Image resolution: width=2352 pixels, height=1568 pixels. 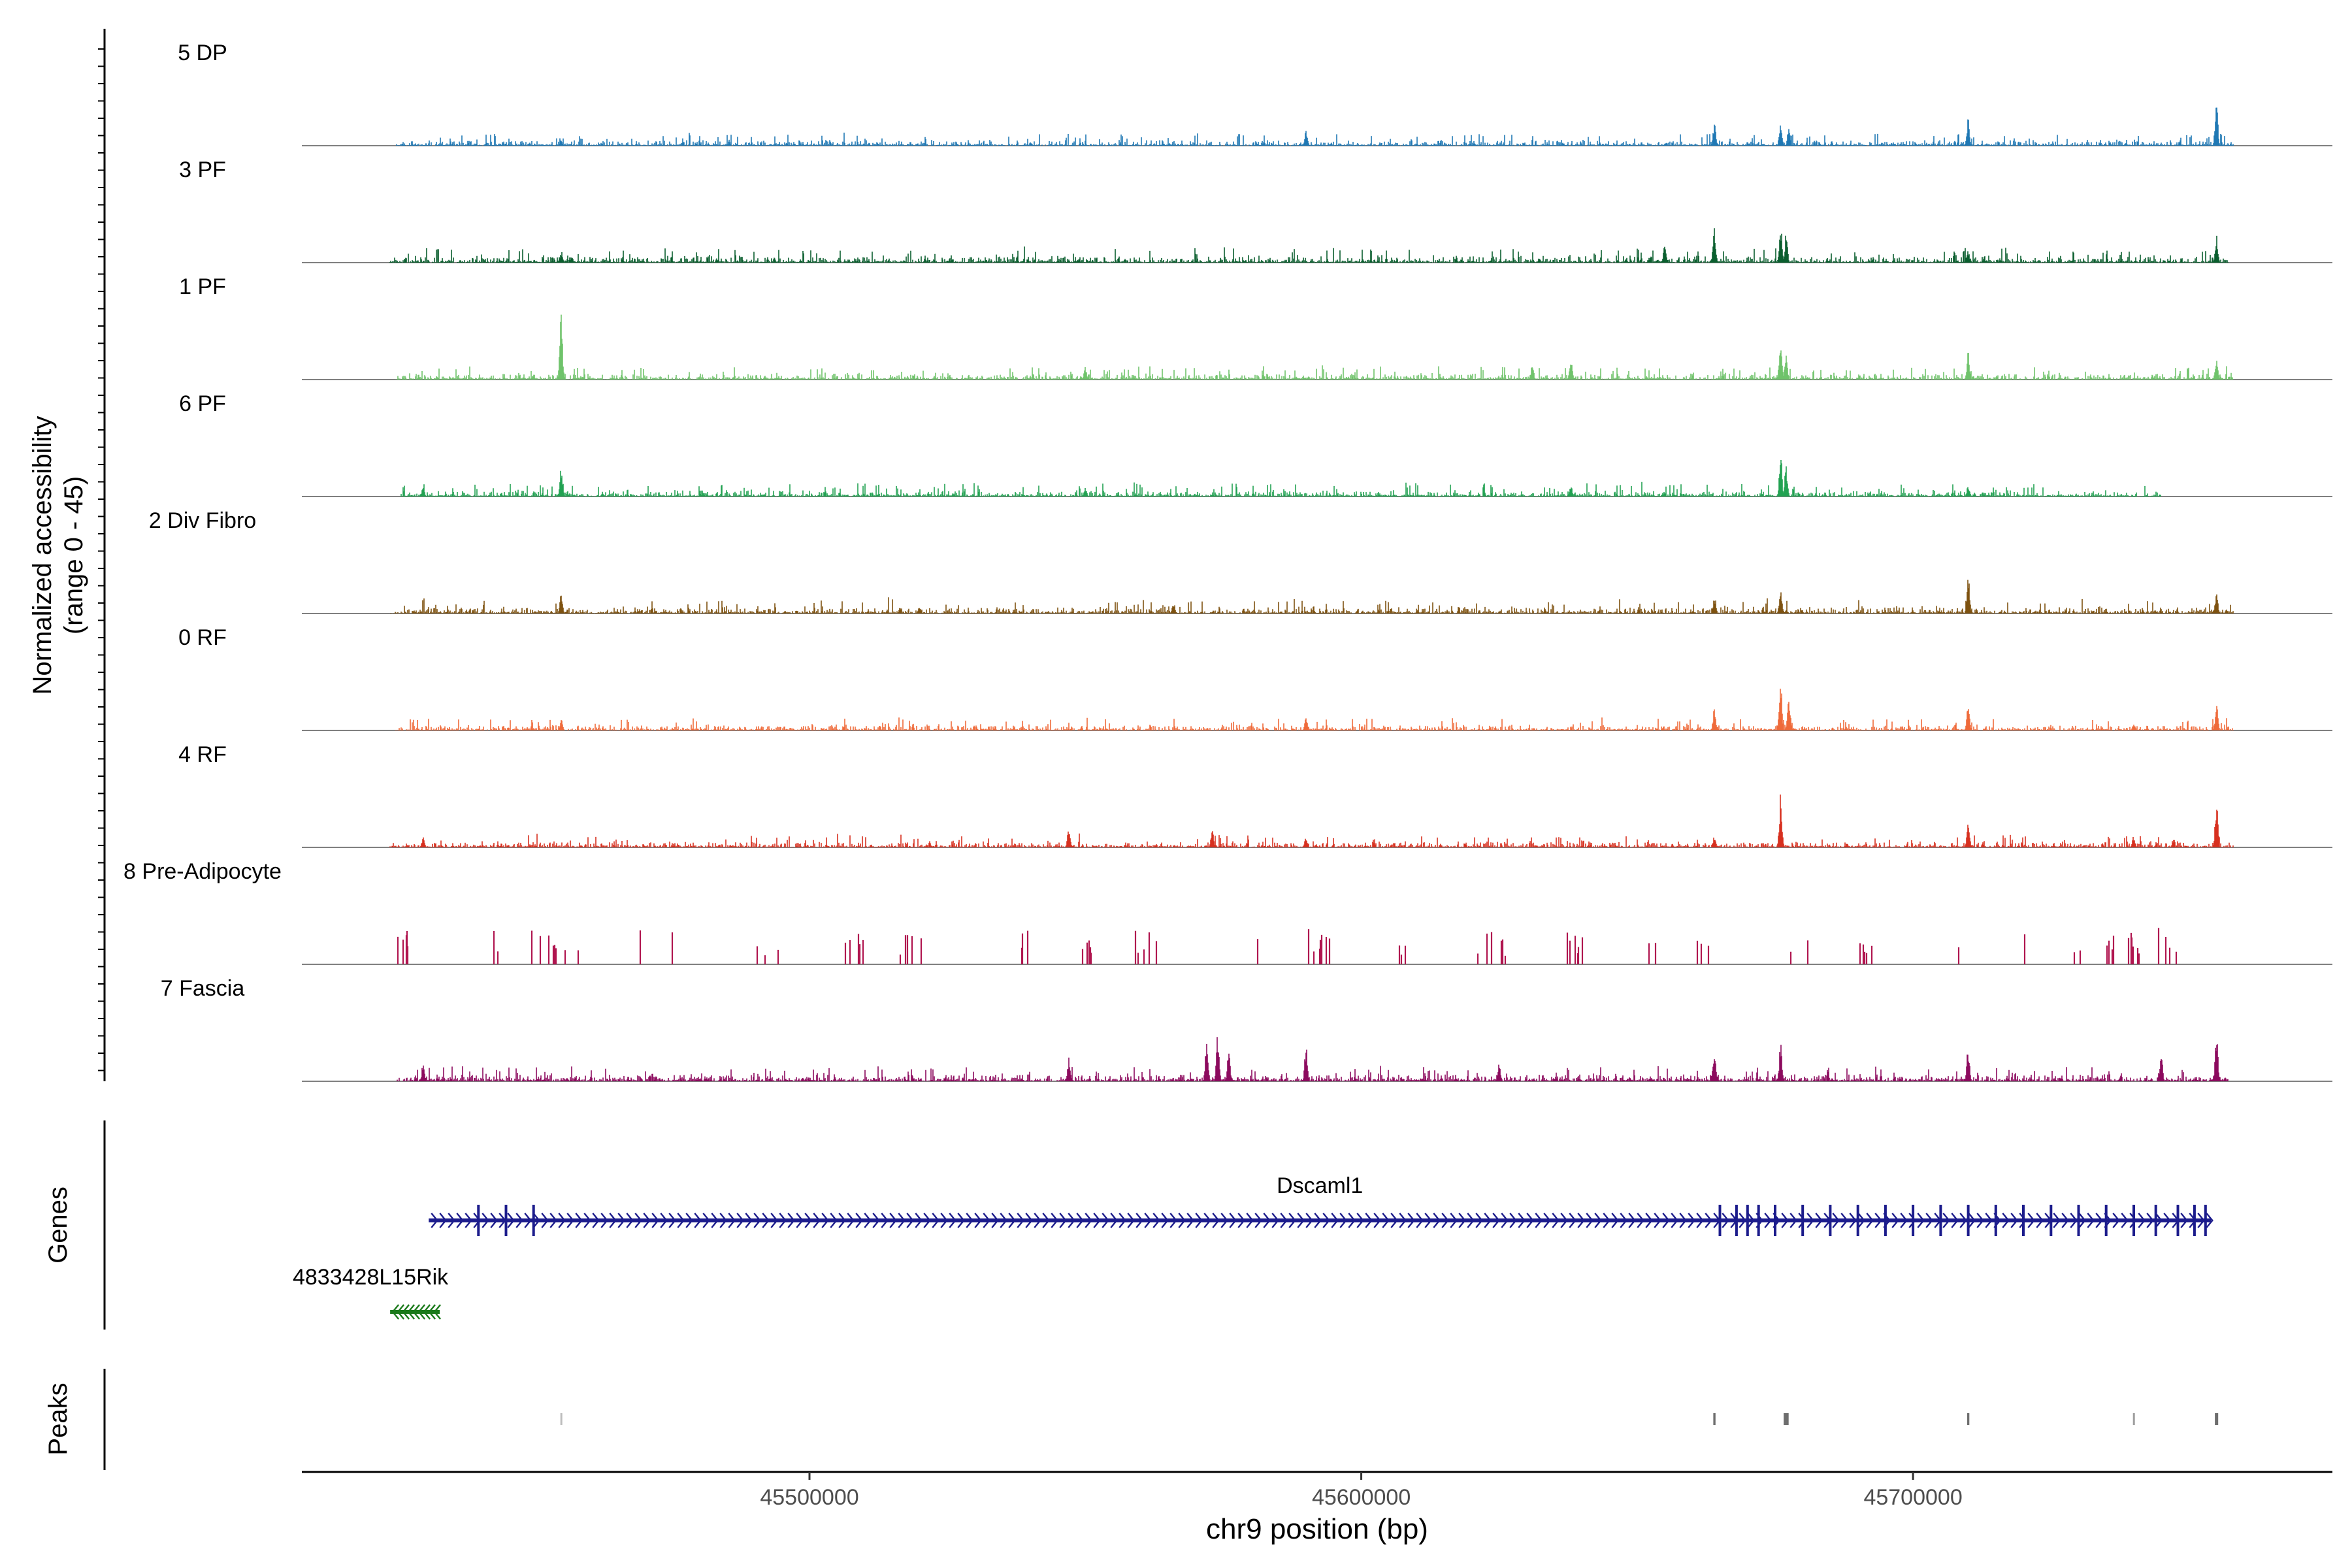 What do you see at coordinates (58, 1225) in the screenshot?
I see `genes-panel-label: Genes` at bounding box center [58, 1225].